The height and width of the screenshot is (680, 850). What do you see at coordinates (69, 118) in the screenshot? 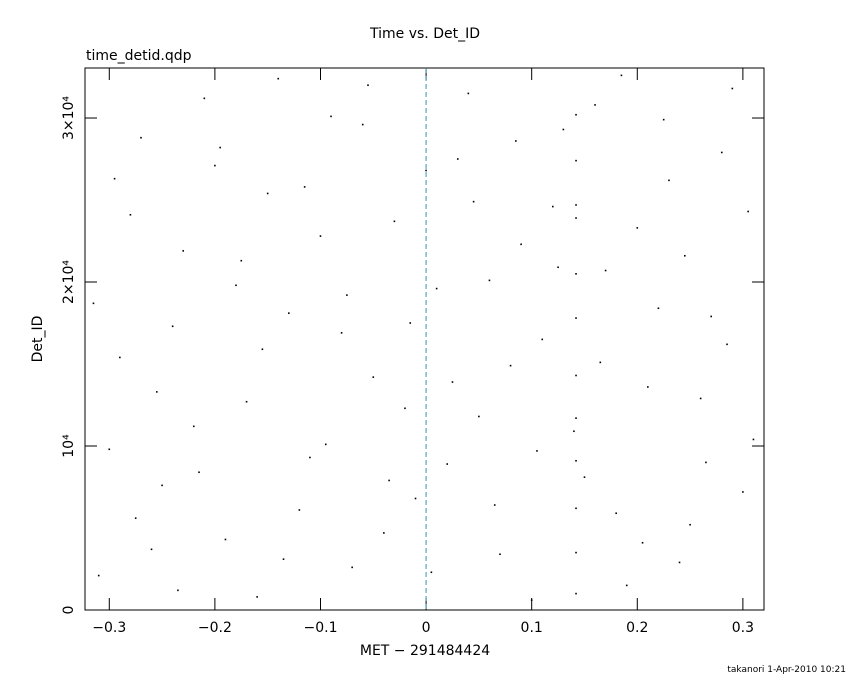
I see `y-tick-label: 3×10⁴` at bounding box center [69, 118].